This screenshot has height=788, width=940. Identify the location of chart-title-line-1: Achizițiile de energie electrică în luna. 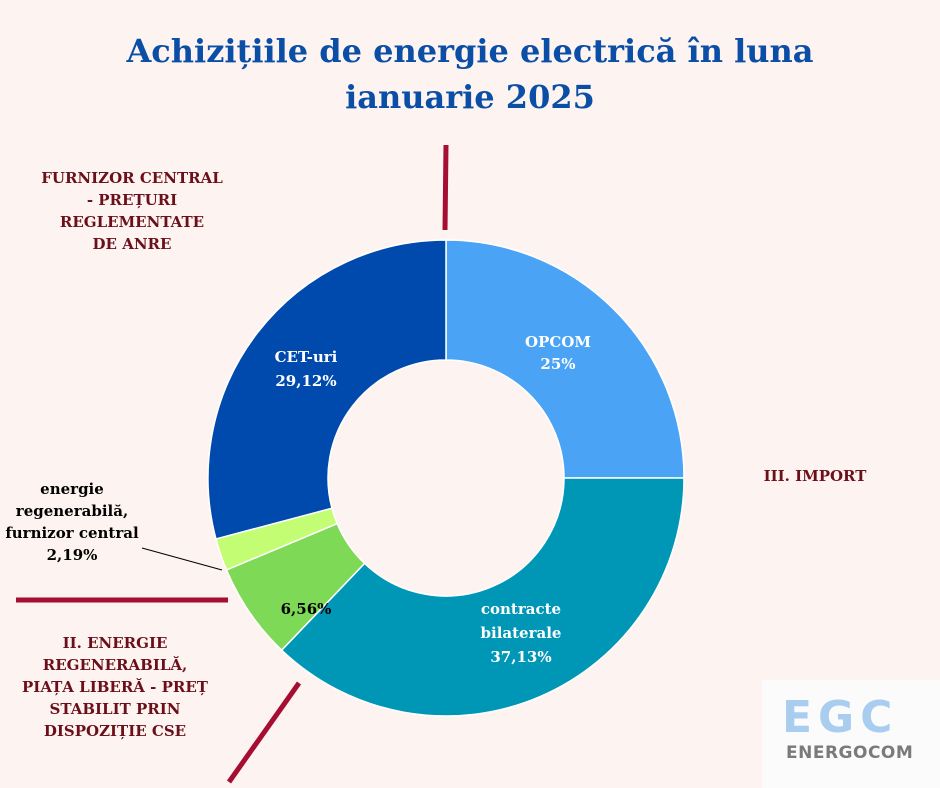
(470, 51).